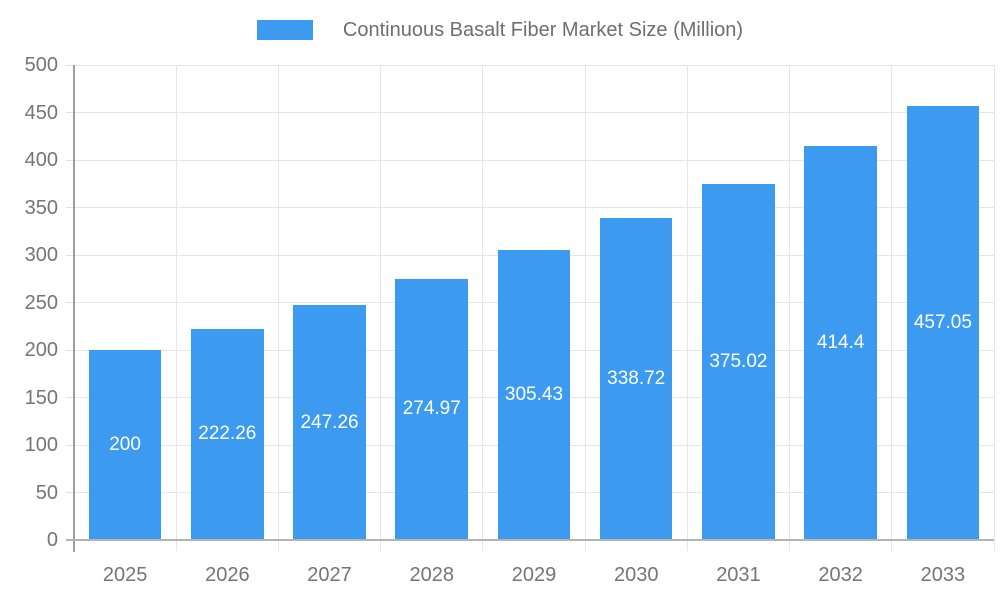 The height and width of the screenshot is (600, 1000). I want to click on bar-value-label: 222.26, so click(227, 434).